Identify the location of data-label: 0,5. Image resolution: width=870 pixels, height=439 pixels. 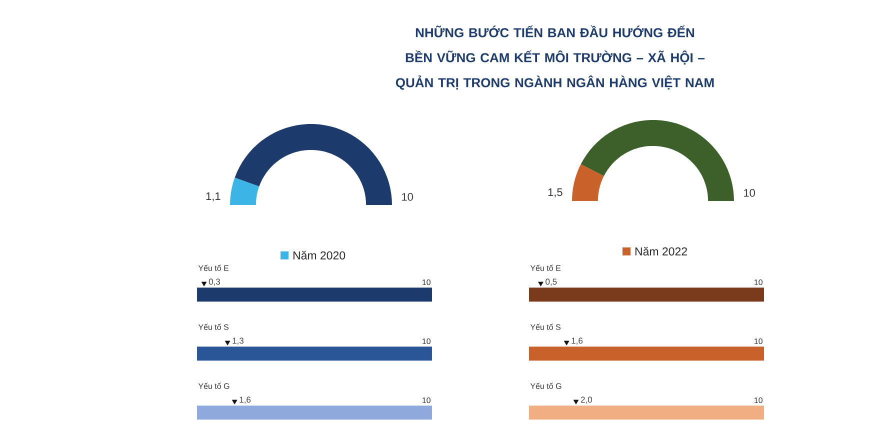
(551, 282).